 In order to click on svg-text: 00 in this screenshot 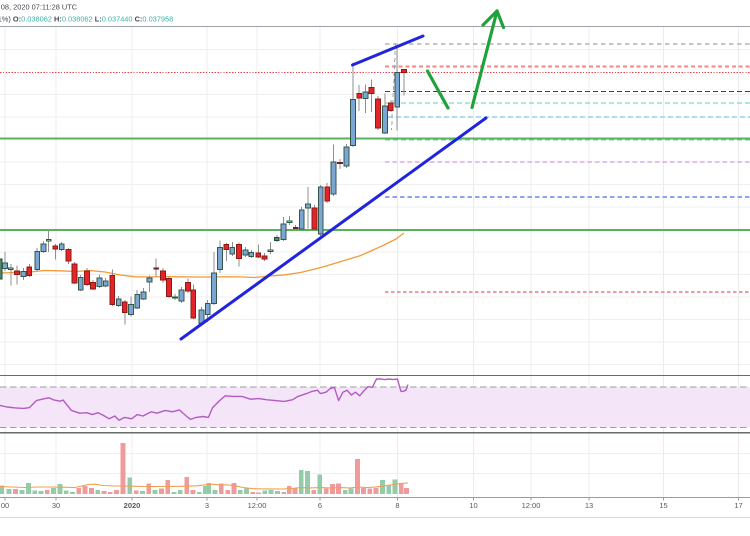, I will do `click(5, 505)`.